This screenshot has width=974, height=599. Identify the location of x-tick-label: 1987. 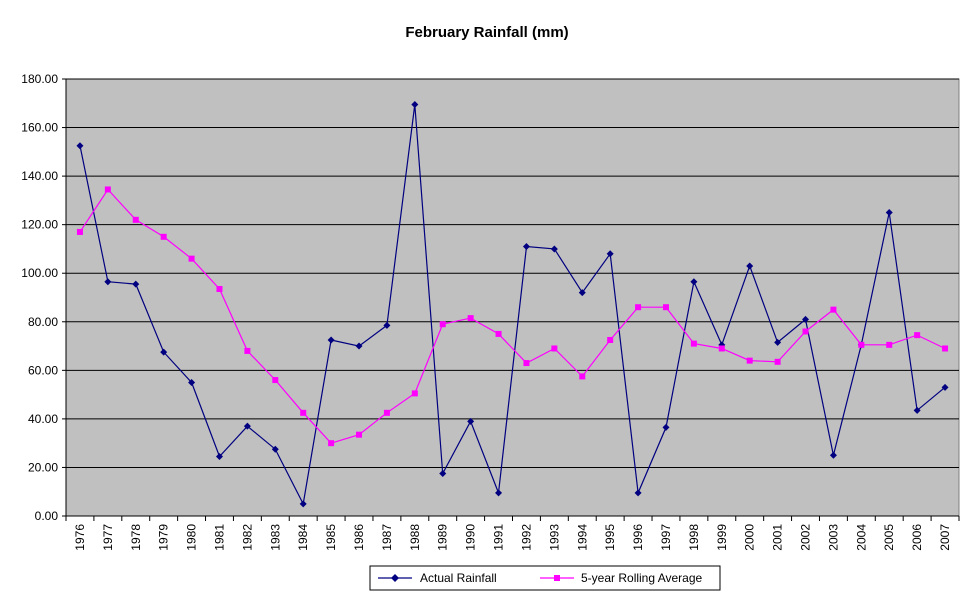
(387, 537).